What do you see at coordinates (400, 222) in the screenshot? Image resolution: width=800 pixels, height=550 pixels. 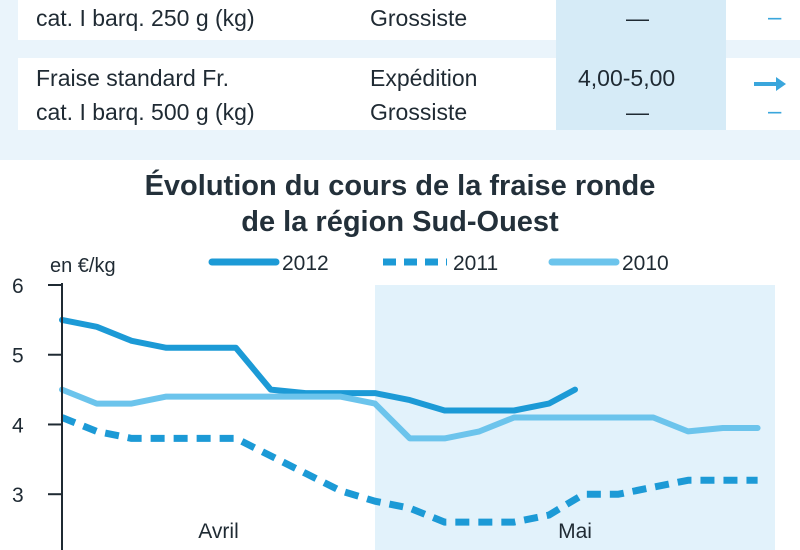 I see `chart-subtitle: de la région Sud-Ouest` at bounding box center [400, 222].